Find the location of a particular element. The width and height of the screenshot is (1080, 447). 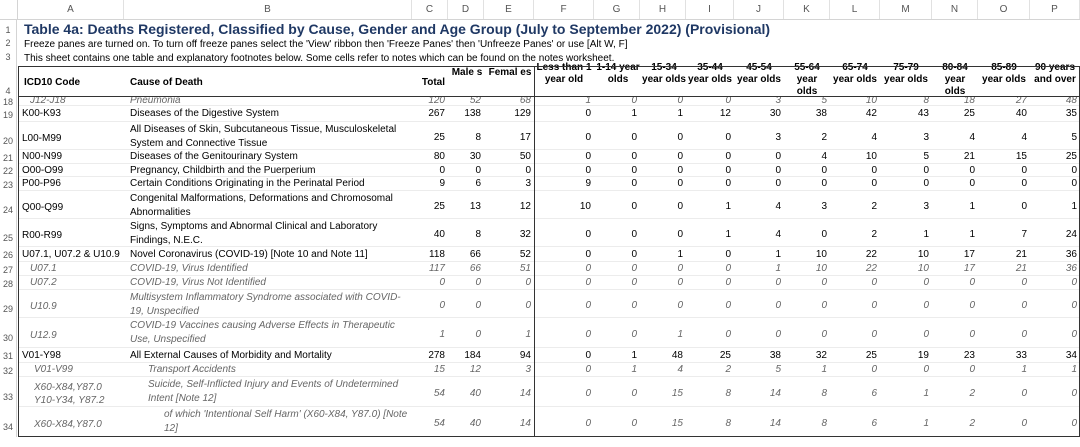

value-cell-age-55-64: 8 is located at coordinates (824, 393).